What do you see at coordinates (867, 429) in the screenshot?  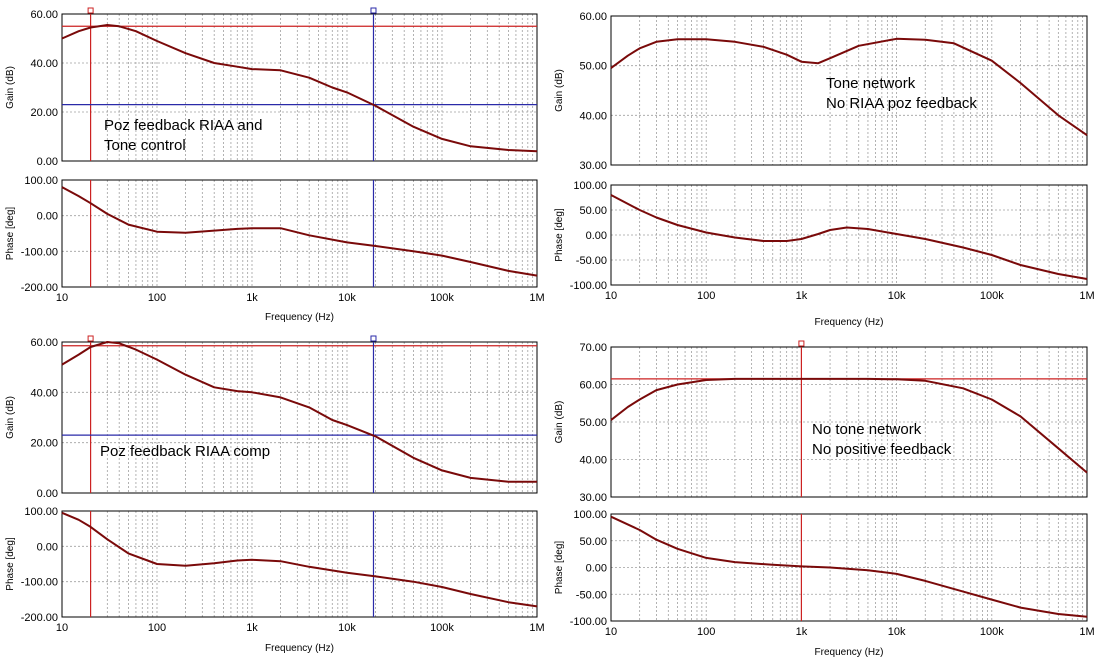 I see `annotation-text: No tone network` at bounding box center [867, 429].